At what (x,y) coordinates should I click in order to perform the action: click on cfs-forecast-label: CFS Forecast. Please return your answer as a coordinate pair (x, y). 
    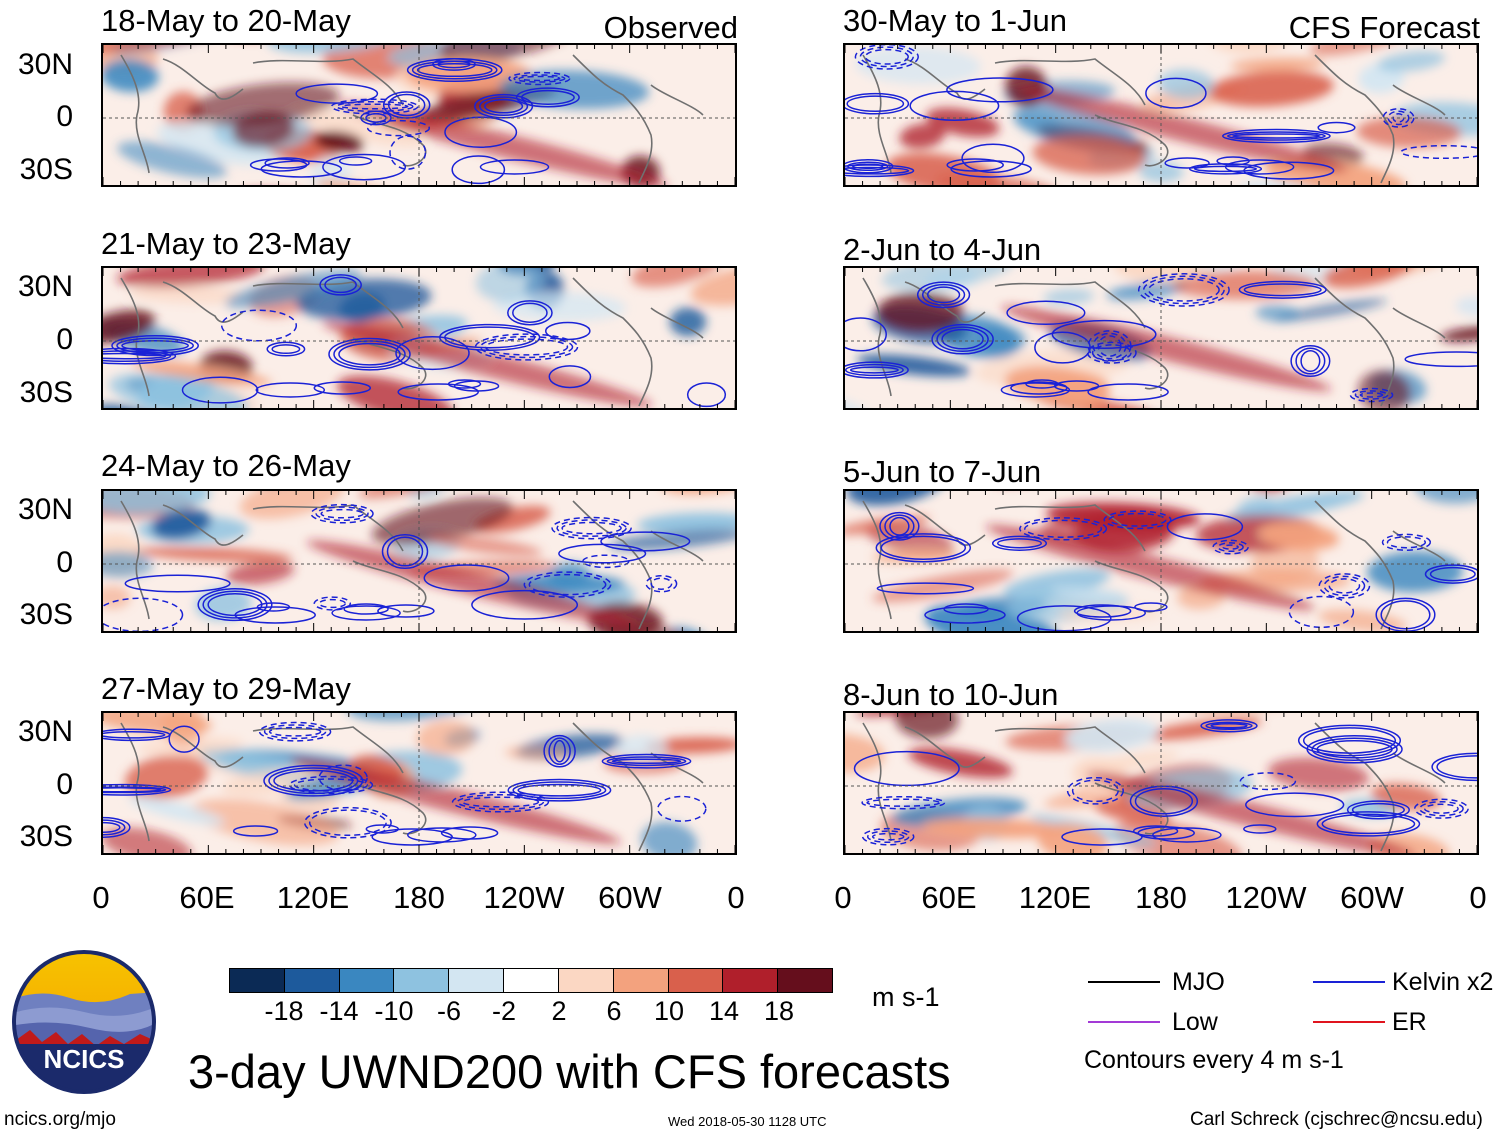
    Looking at the image, I should click on (1384, 27).